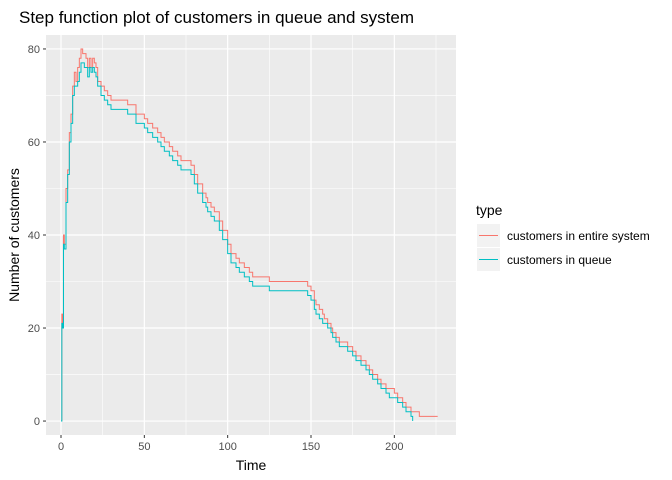 The image size is (672, 480). What do you see at coordinates (34, 236) in the screenshot?
I see `y-tick-label: 40` at bounding box center [34, 236].